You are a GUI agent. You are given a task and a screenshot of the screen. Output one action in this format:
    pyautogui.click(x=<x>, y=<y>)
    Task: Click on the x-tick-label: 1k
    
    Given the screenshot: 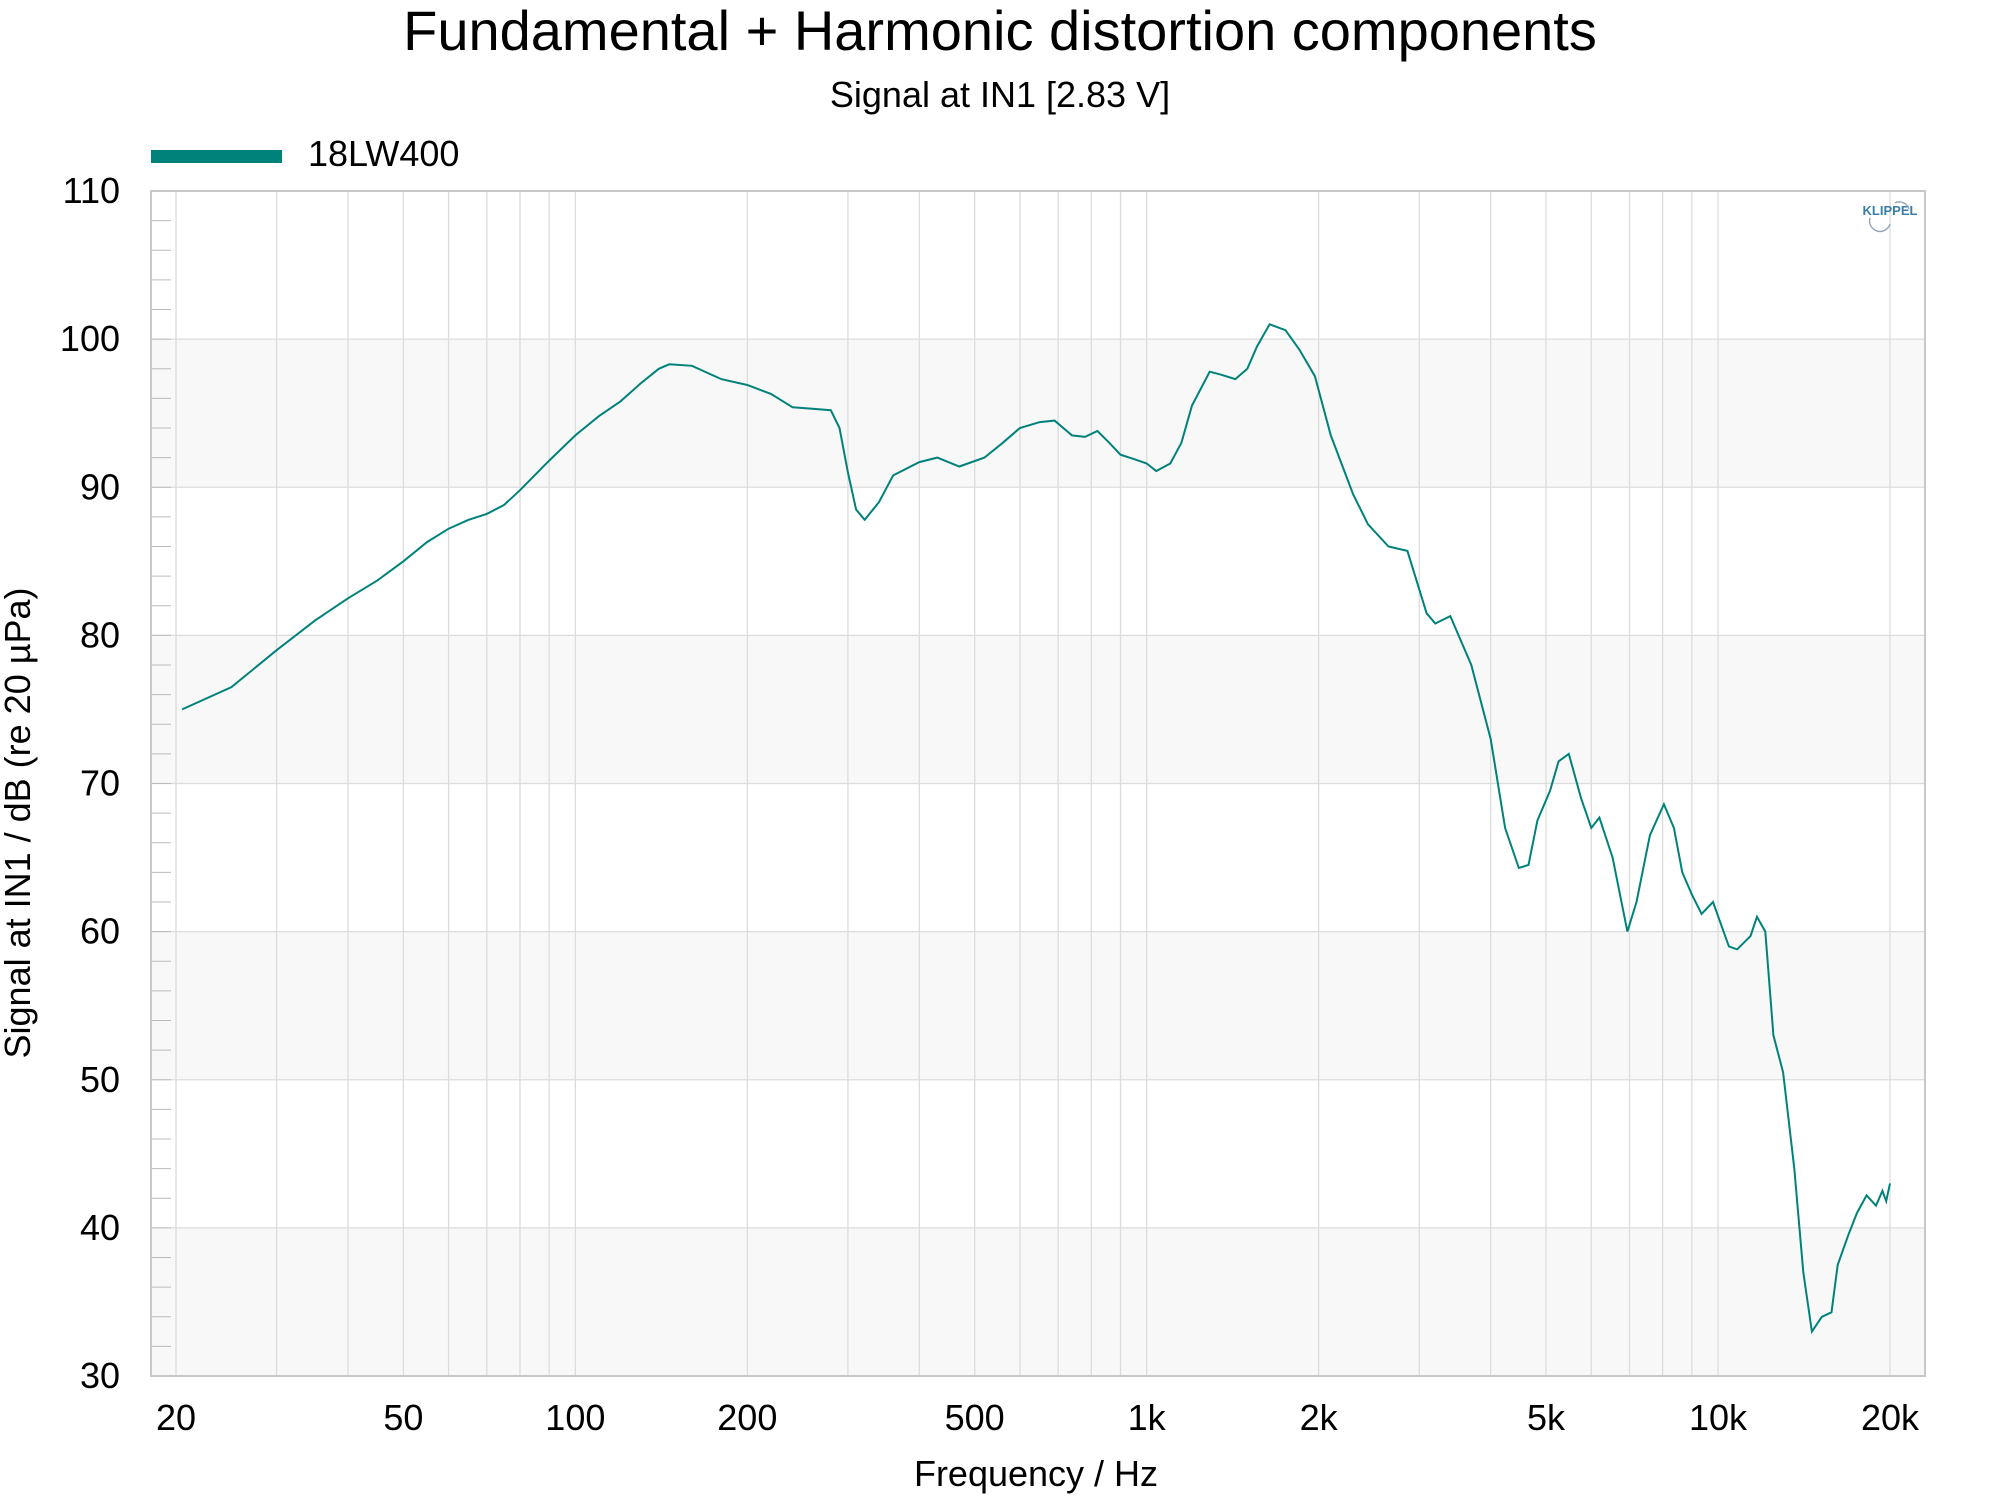 What is the action you would take?
    pyautogui.click(x=1147, y=1417)
    